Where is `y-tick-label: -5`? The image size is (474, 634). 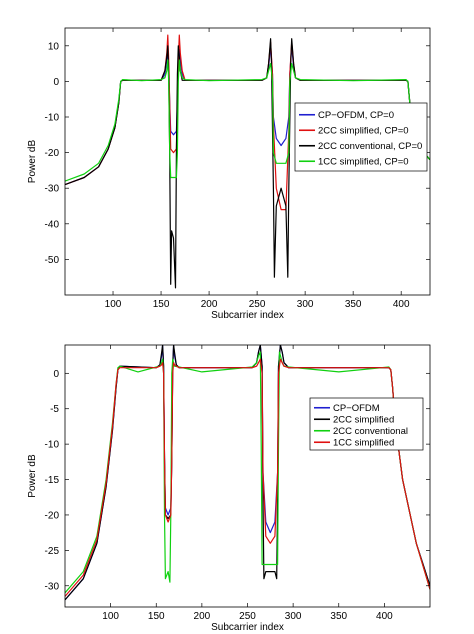 y-tick-label: -5 is located at coordinates (54, 409).